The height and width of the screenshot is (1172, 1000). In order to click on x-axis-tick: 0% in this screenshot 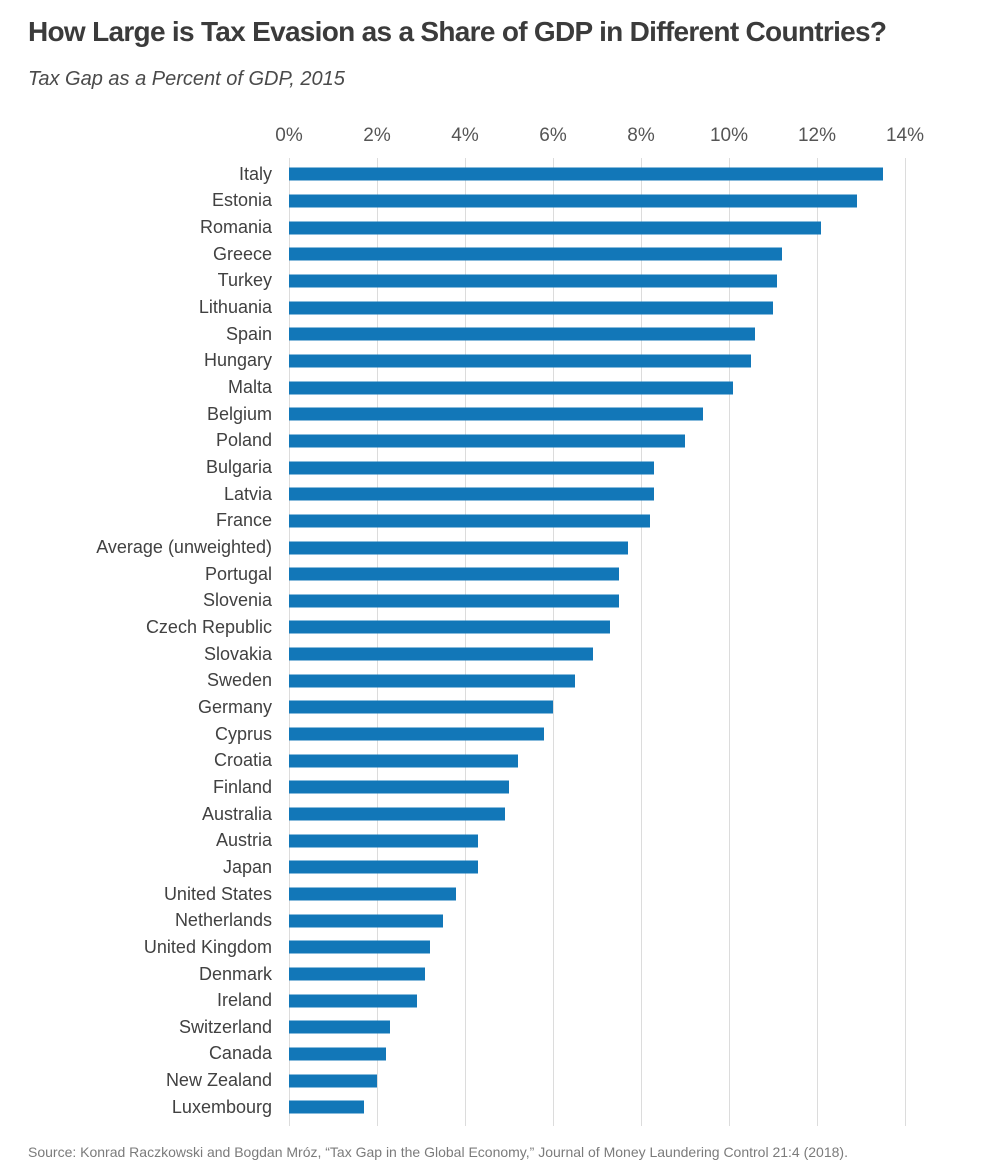, I will do `click(289, 135)`.